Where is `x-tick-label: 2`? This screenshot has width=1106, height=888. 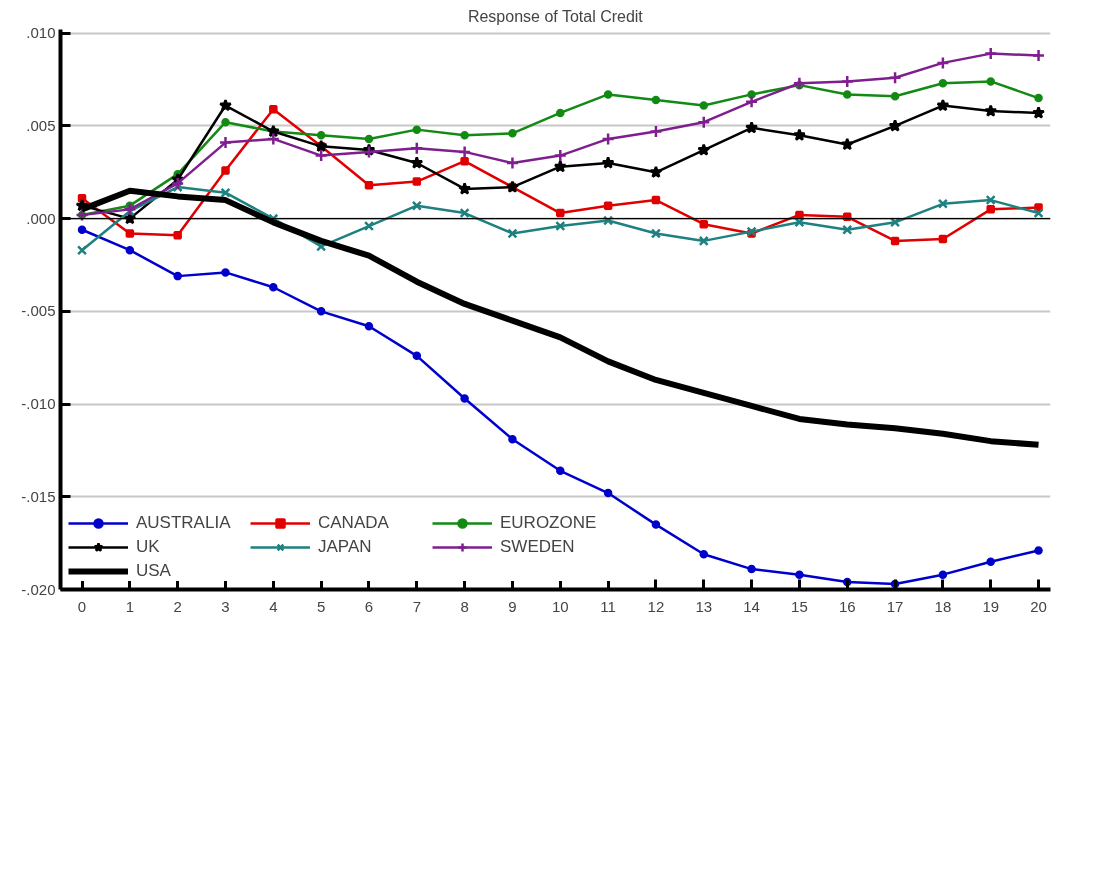
x-tick-label: 2 is located at coordinates (177, 606).